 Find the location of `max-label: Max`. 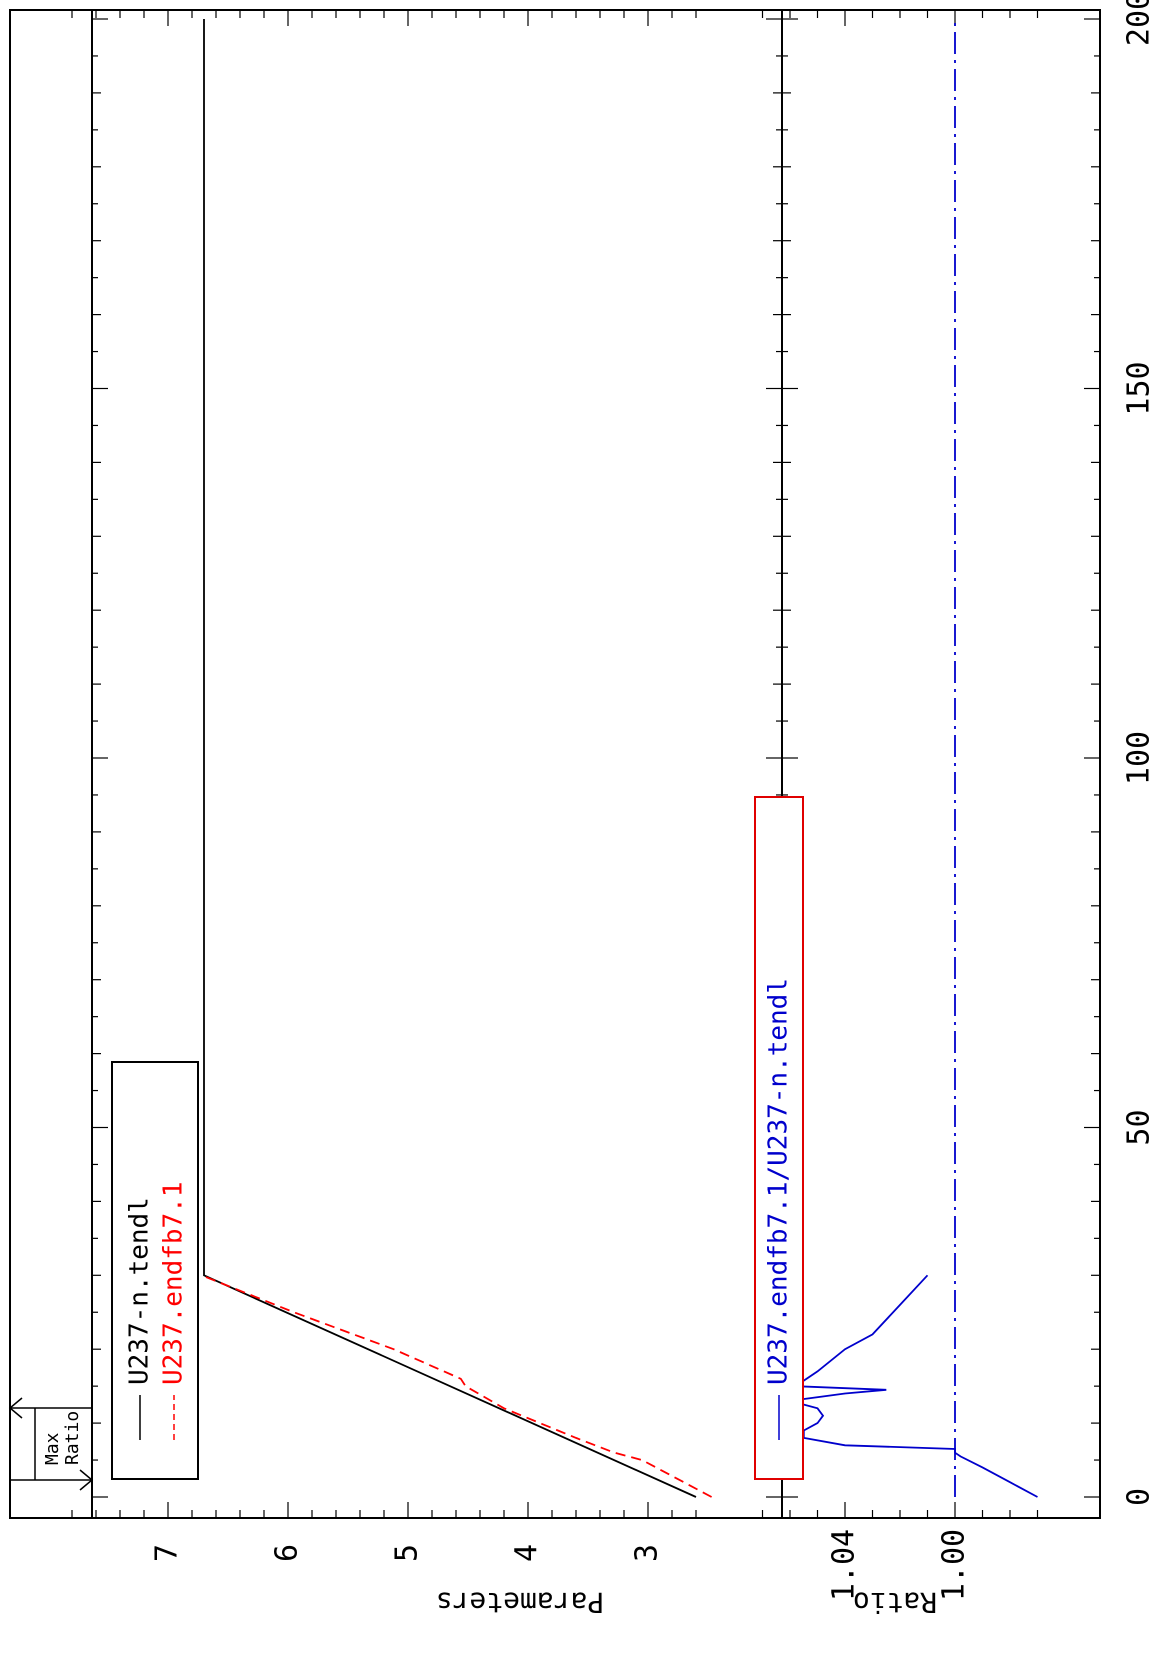

max-label: Max is located at coordinates (52, 1448).